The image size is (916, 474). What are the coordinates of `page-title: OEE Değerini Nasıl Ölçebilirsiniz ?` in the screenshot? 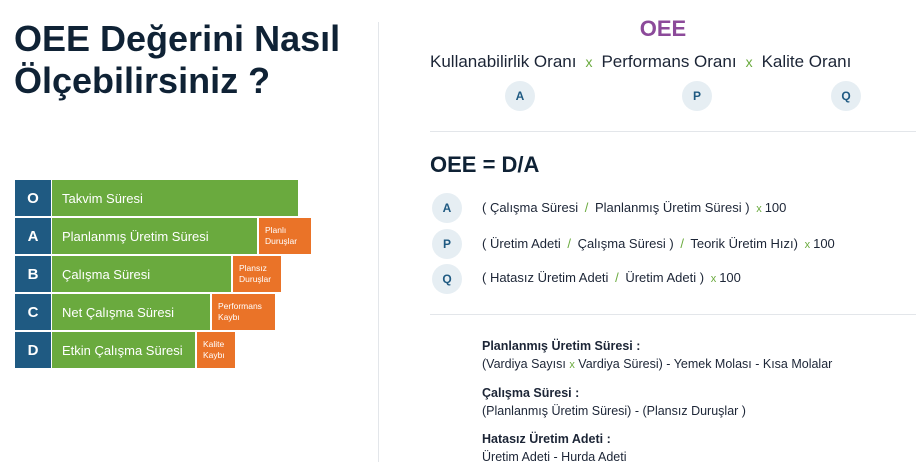 It's located at (177, 59).